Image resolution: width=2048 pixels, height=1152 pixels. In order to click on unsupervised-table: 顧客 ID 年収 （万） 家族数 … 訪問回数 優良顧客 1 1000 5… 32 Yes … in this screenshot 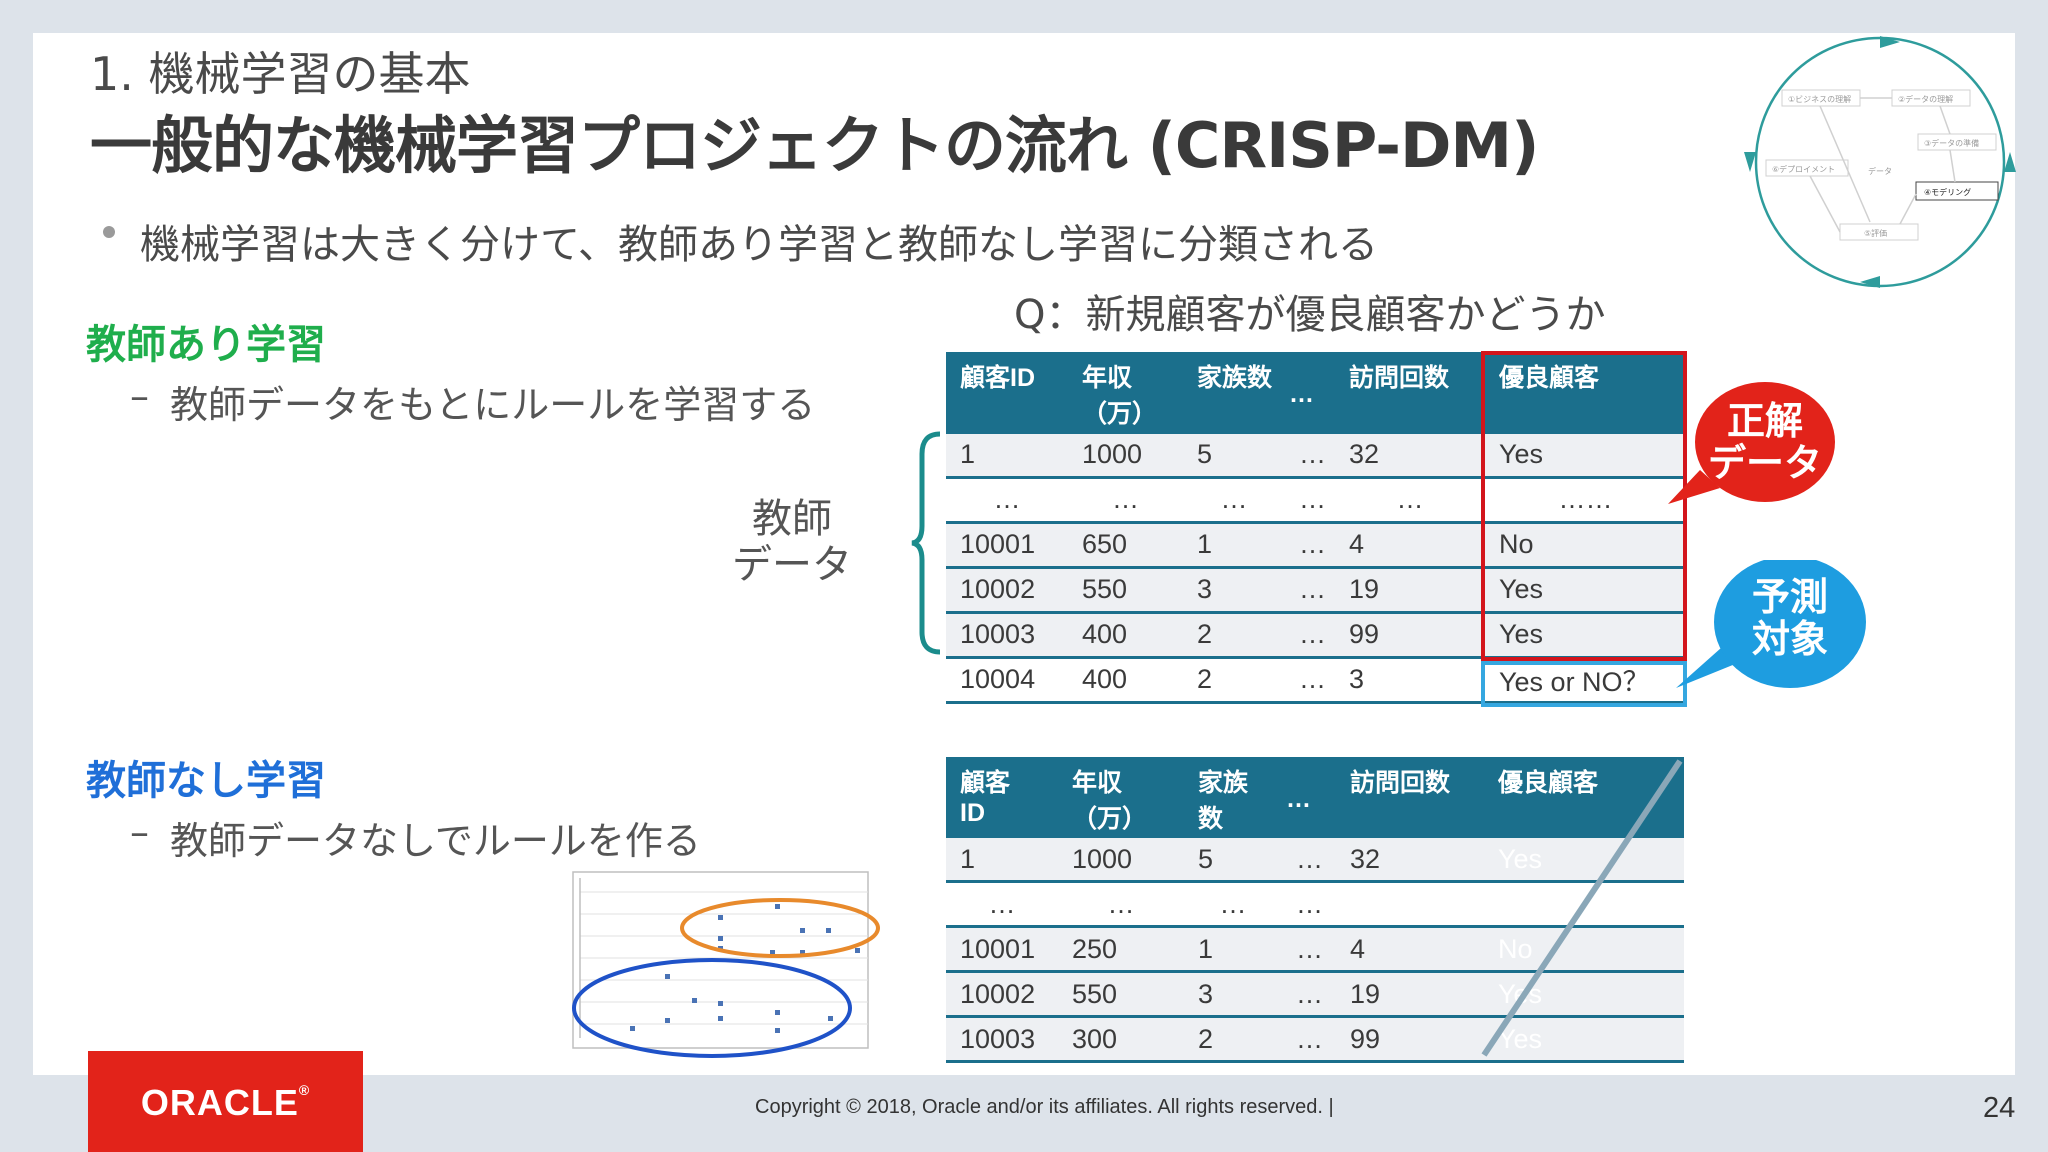, I will do `click(1315, 910)`.